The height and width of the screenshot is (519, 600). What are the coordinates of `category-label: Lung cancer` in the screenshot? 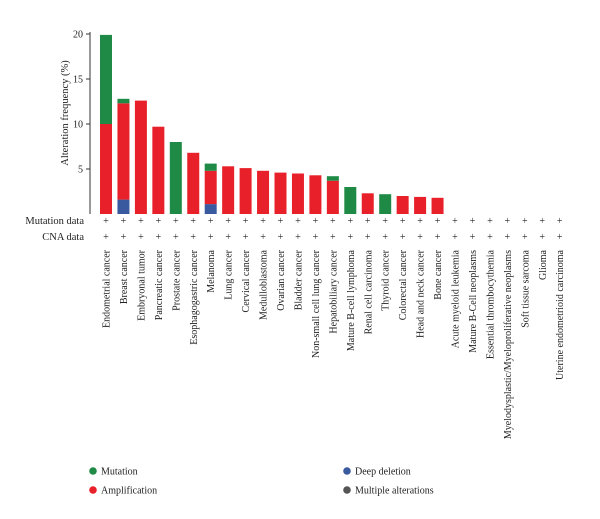 It's located at (229, 274).